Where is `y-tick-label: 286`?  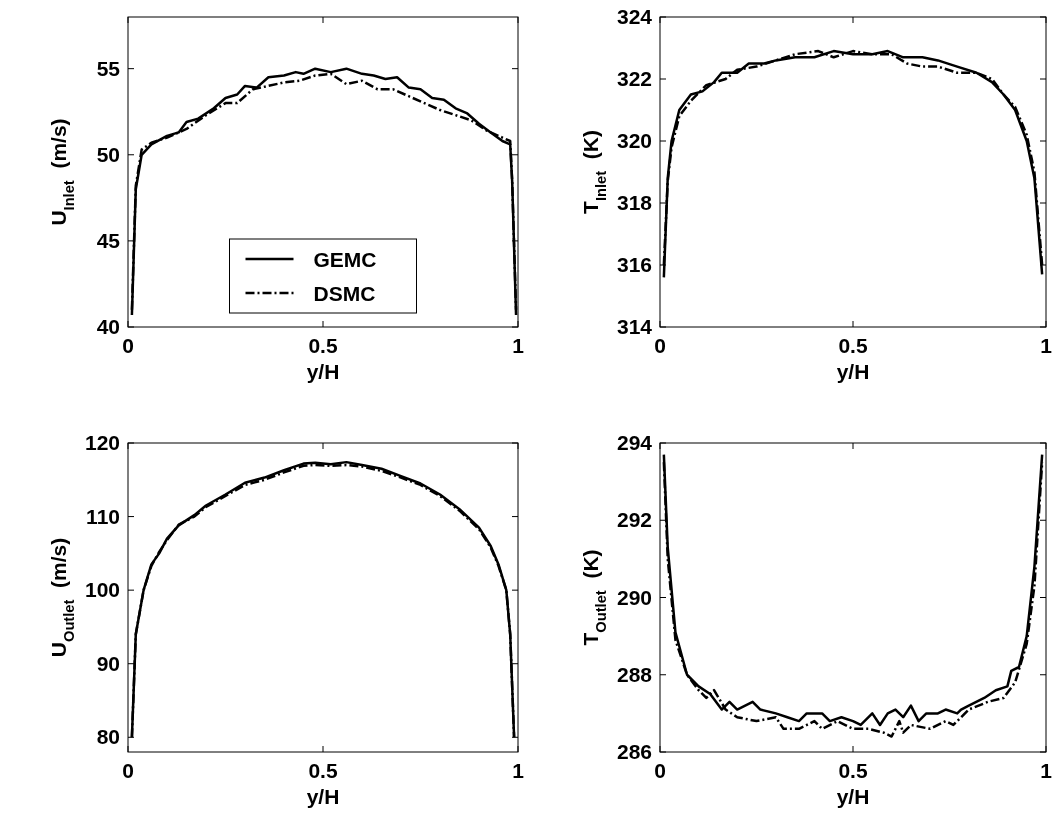
y-tick-label: 286 is located at coordinates (634, 751).